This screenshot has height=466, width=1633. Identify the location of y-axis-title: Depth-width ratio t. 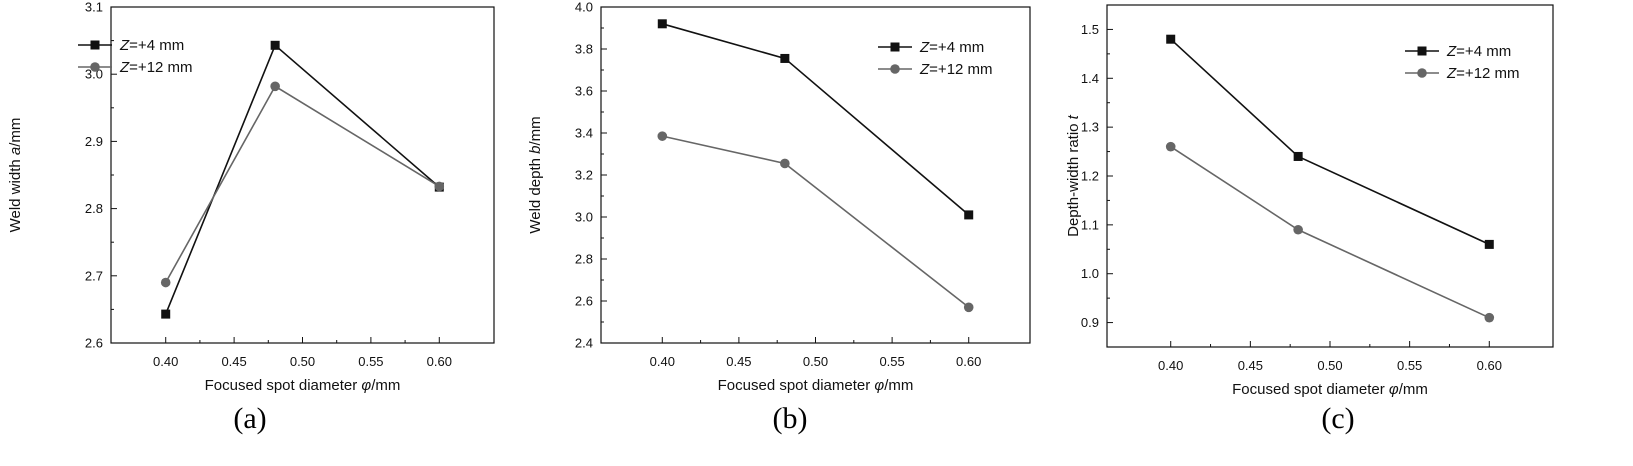
(1073, 175).